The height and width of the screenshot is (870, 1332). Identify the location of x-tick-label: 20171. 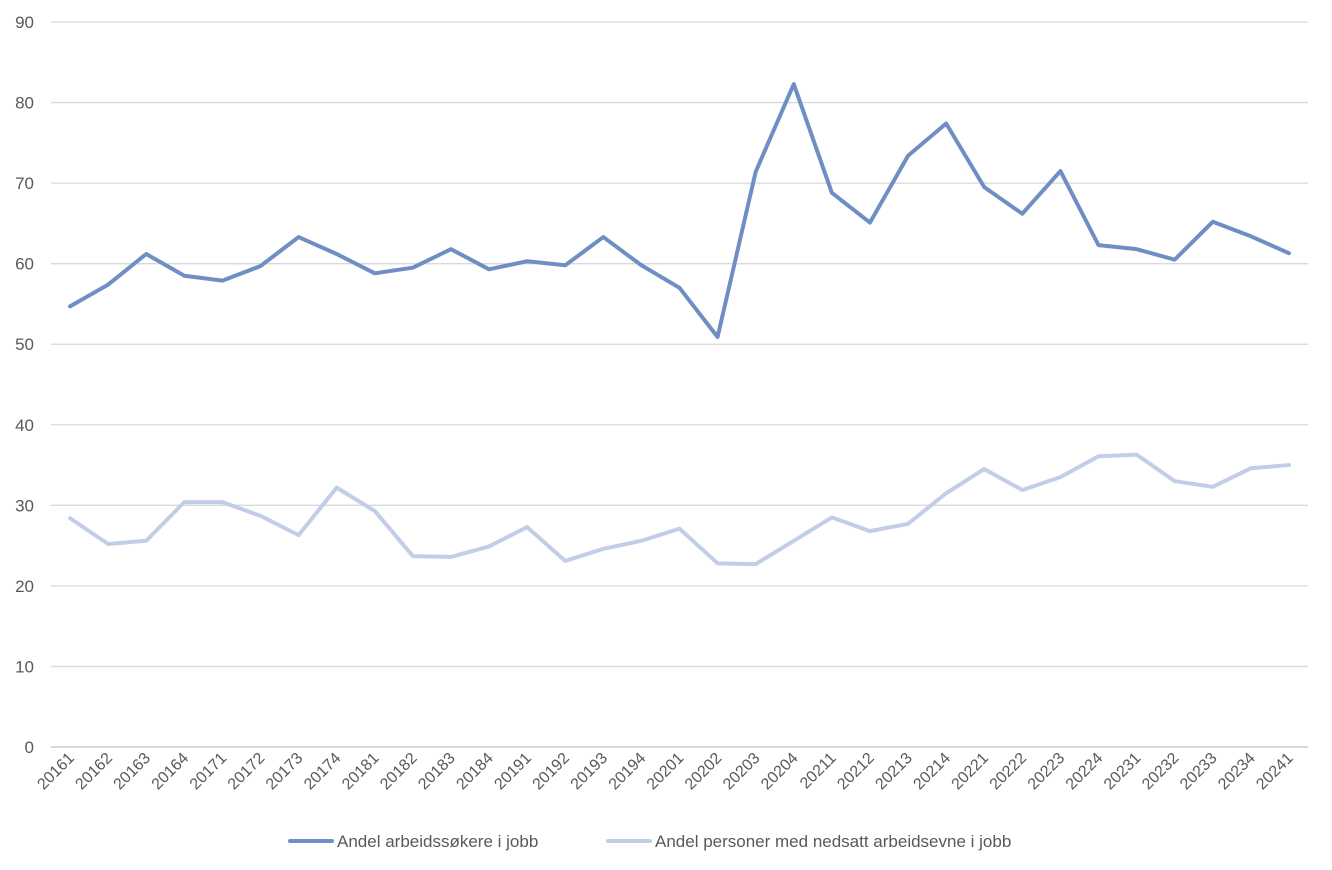
(209, 772).